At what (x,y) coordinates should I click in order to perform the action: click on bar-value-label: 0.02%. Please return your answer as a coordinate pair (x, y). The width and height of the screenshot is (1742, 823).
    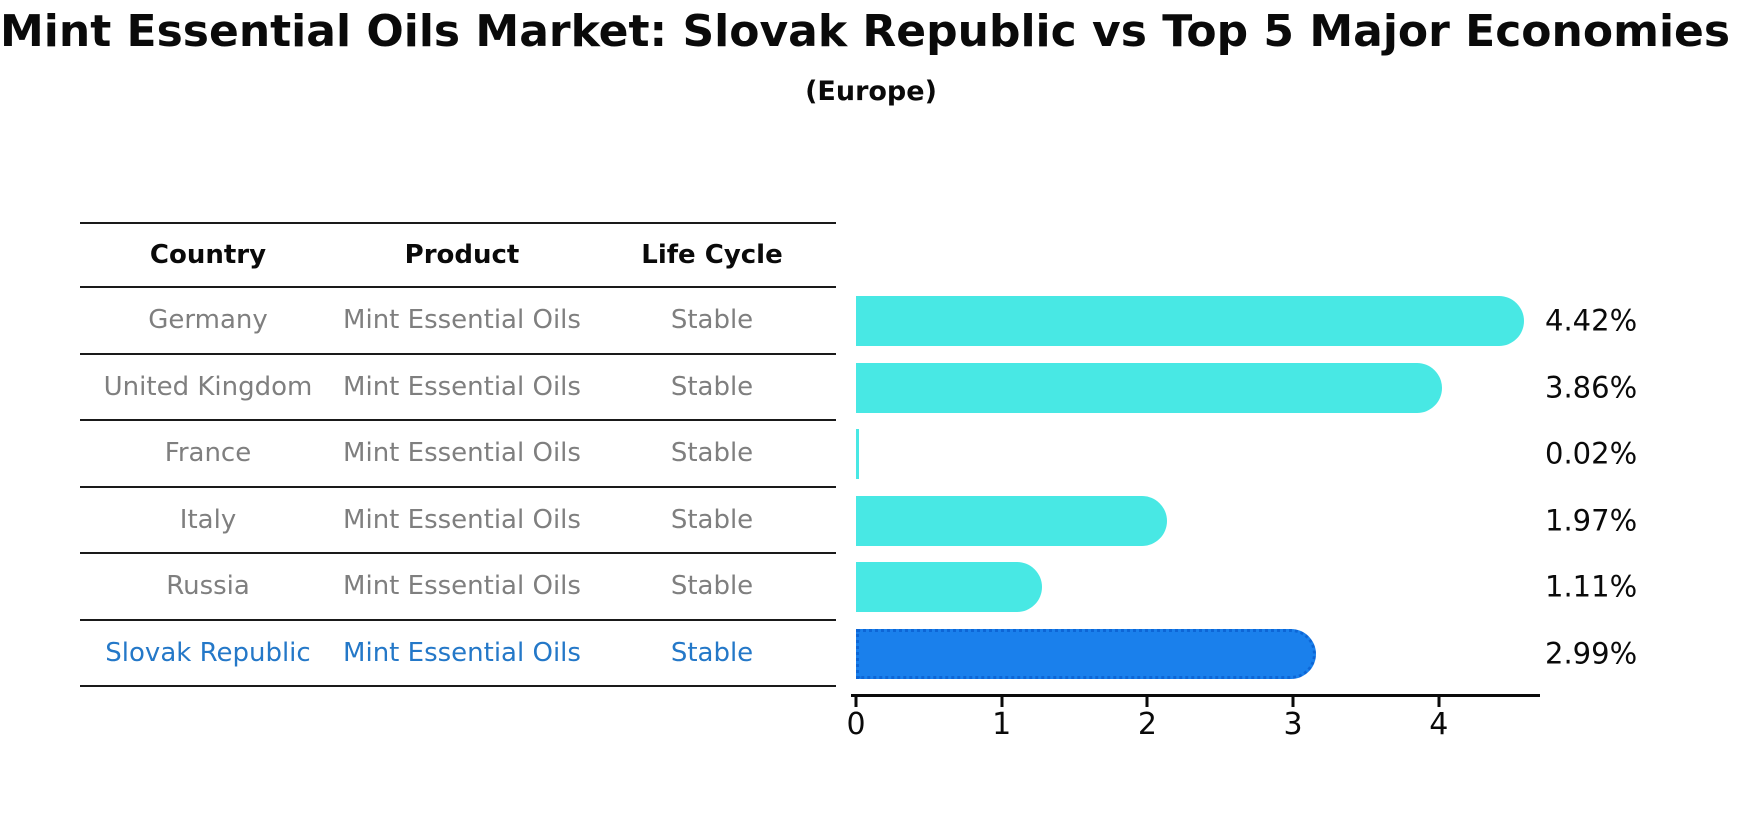
    Looking at the image, I should click on (1591, 453).